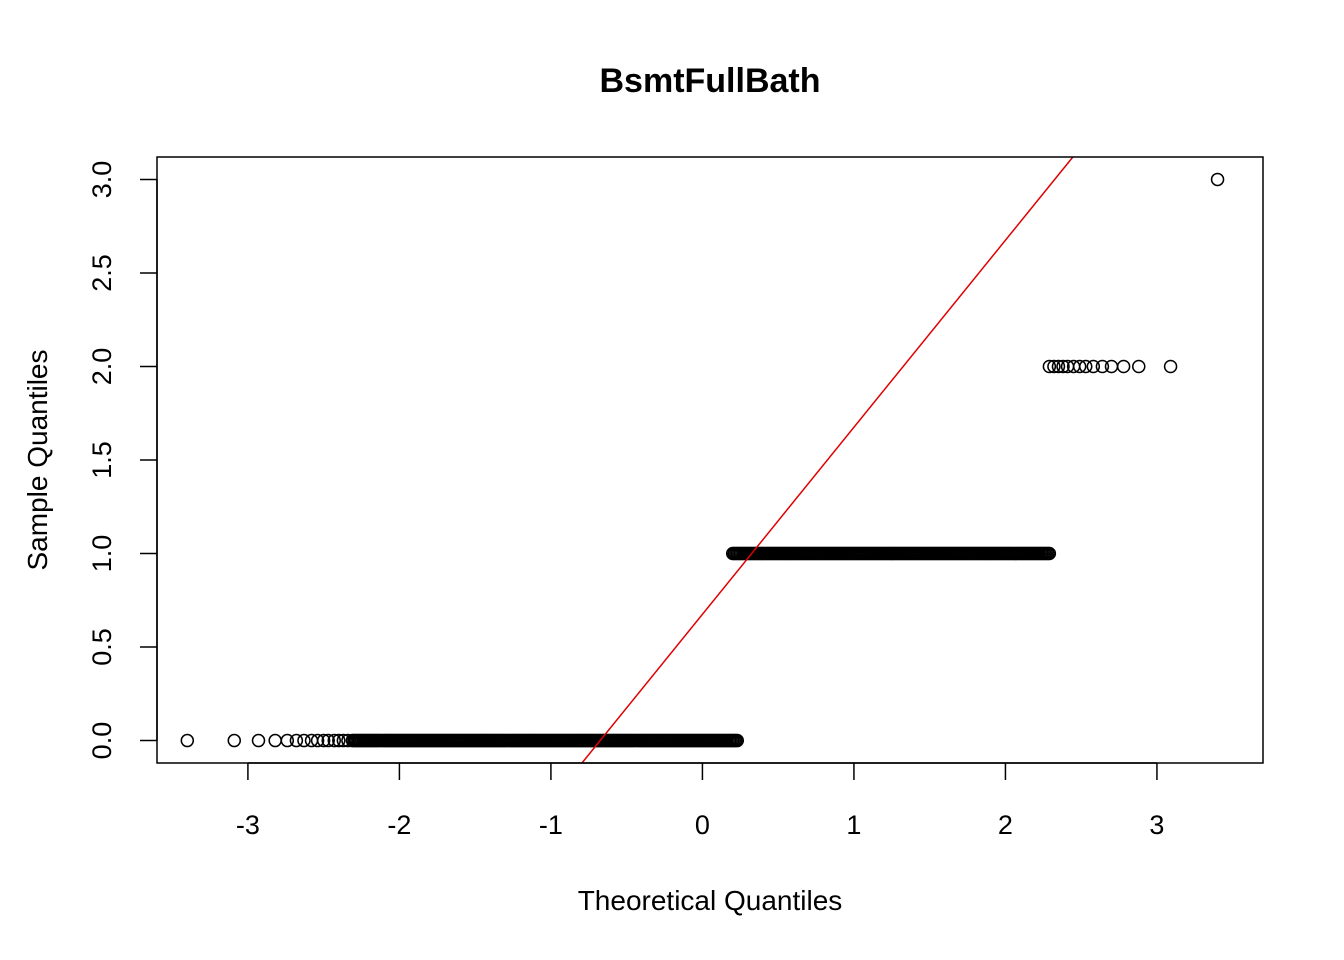 Image resolution: width=1344 pixels, height=960 pixels. I want to click on chart-title: BsmtFullBath, so click(710, 81).